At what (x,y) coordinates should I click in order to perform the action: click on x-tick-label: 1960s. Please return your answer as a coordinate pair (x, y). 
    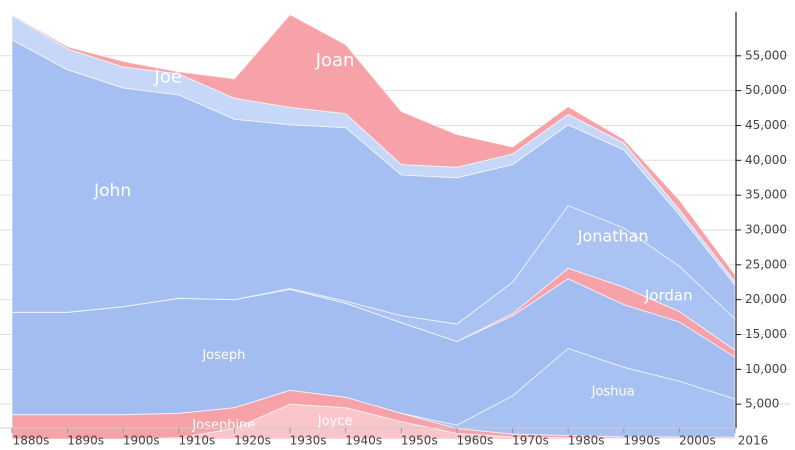
    Looking at the image, I should click on (475, 441).